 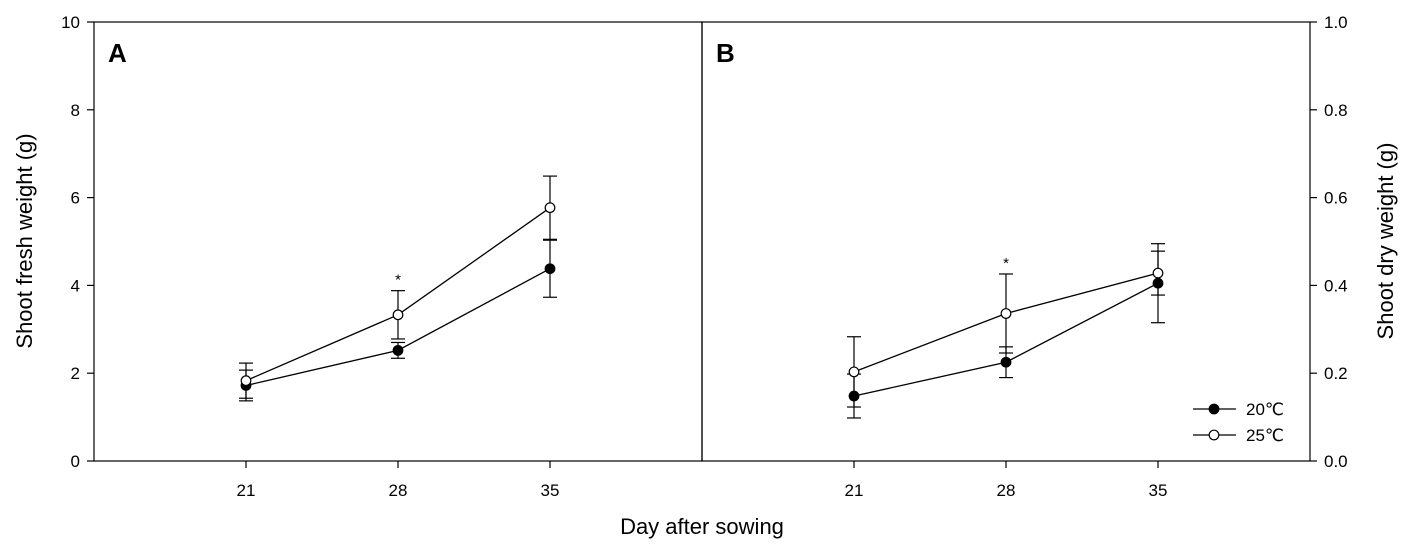 What do you see at coordinates (1336, 373) in the screenshot?
I see `y-tick-label: 0.2` at bounding box center [1336, 373].